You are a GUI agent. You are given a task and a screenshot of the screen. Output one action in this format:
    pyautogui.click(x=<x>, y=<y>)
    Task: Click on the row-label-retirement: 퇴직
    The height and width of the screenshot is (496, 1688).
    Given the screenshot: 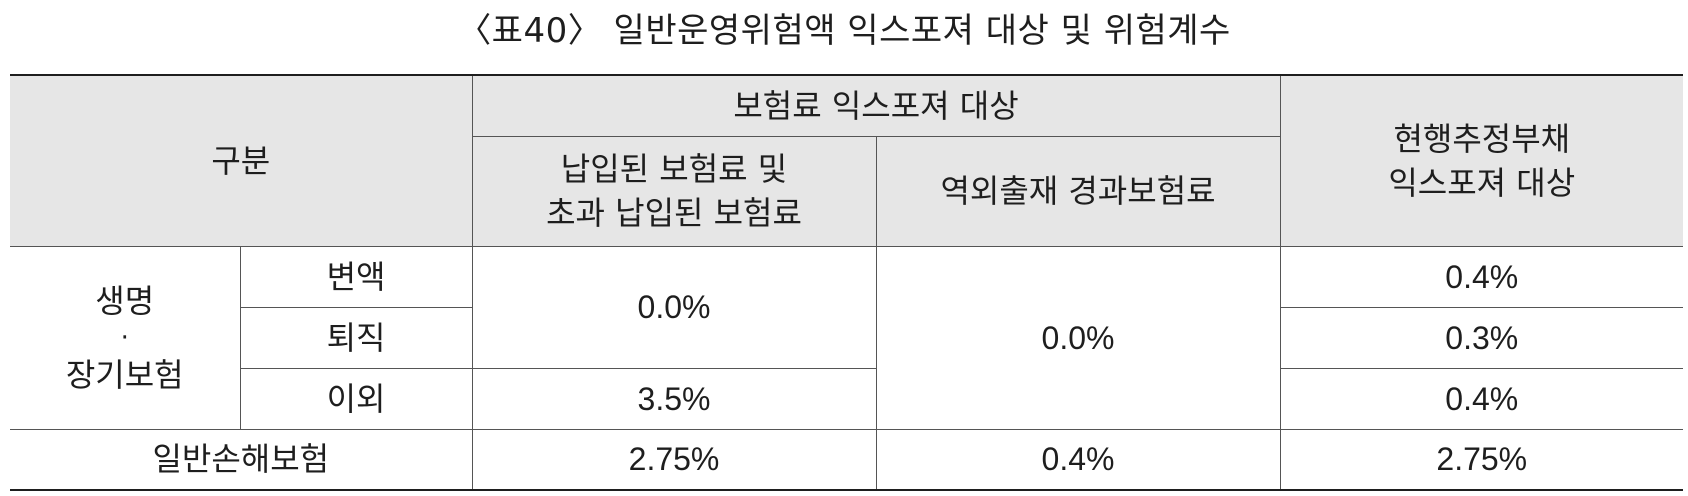 What is the action you would take?
    pyautogui.click(x=356, y=337)
    